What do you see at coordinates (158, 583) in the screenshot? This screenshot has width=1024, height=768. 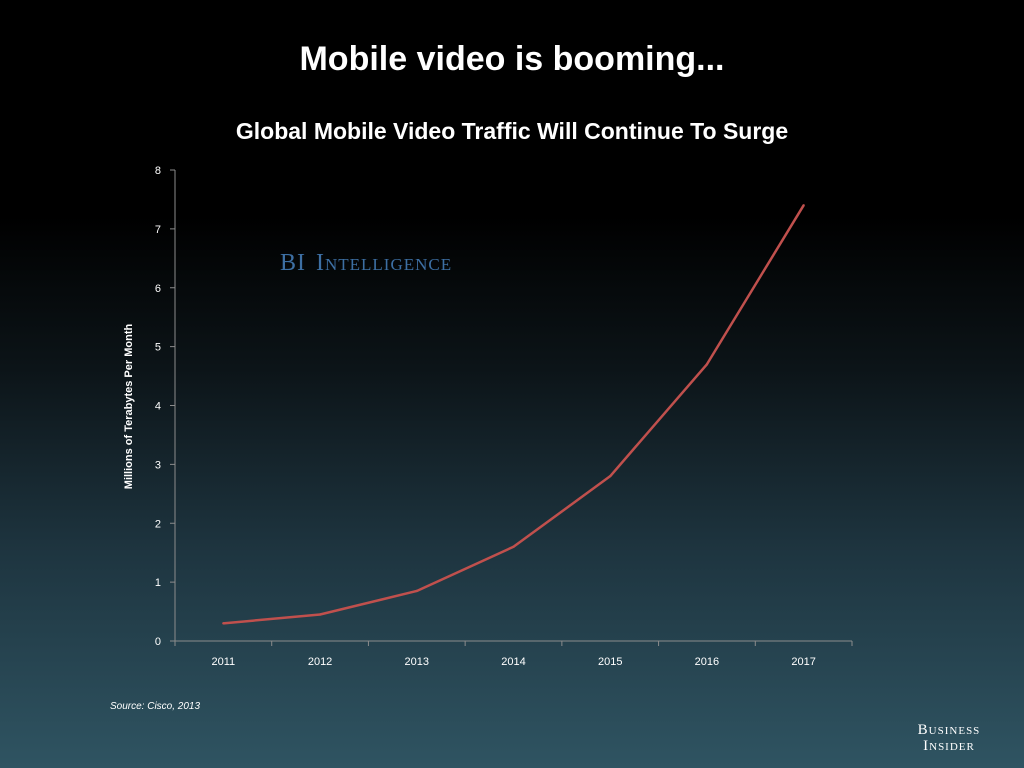 I see `y-tick-label: 1` at bounding box center [158, 583].